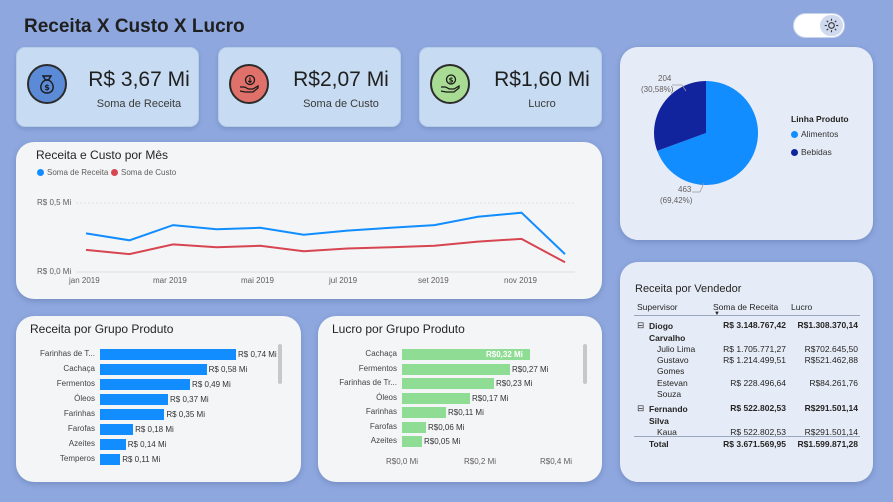 This screenshot has height=502, width=893. Describe the element at coordinates (672, 388) in the screenshot. I see `table-row-name: Estevan Souza` at that location.